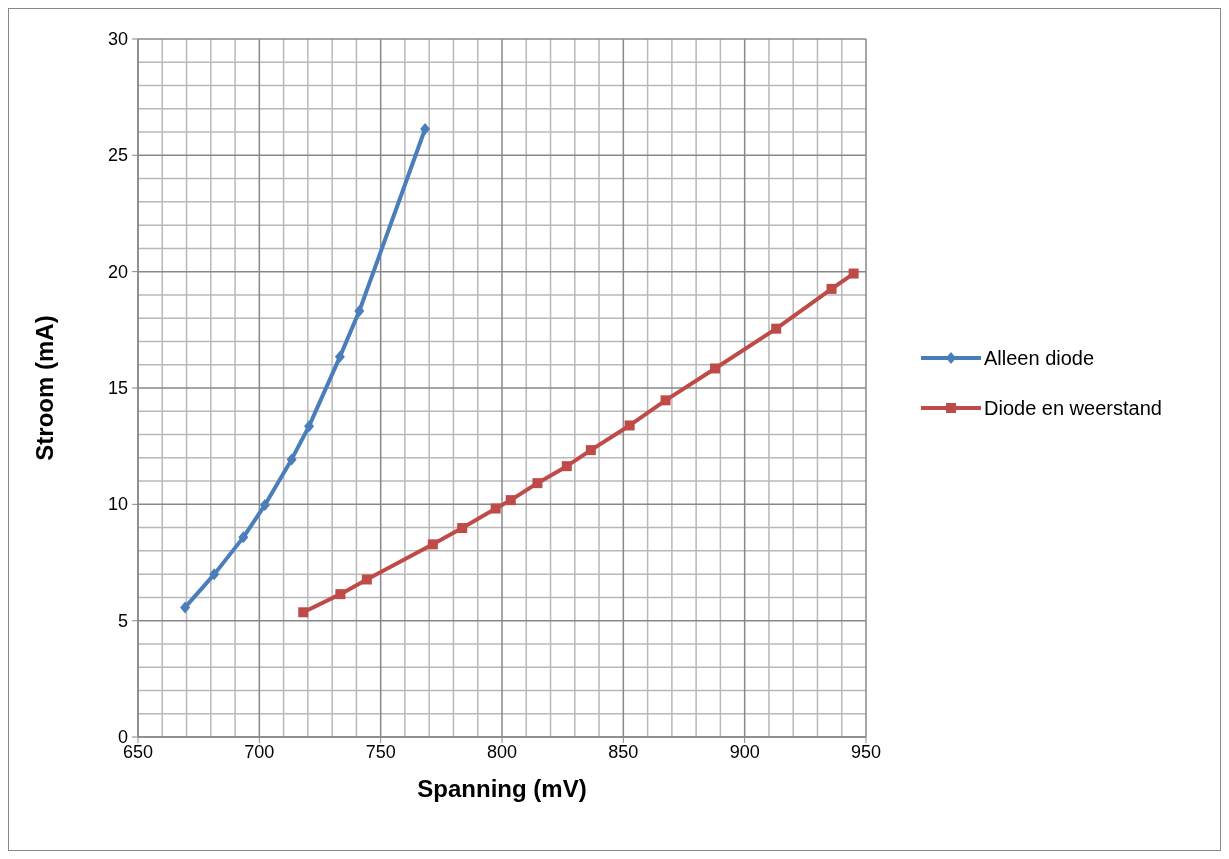 The width and height of the screenshot is (1229, 859). I want to click on x-tick-label: 750, so click(380, 752).